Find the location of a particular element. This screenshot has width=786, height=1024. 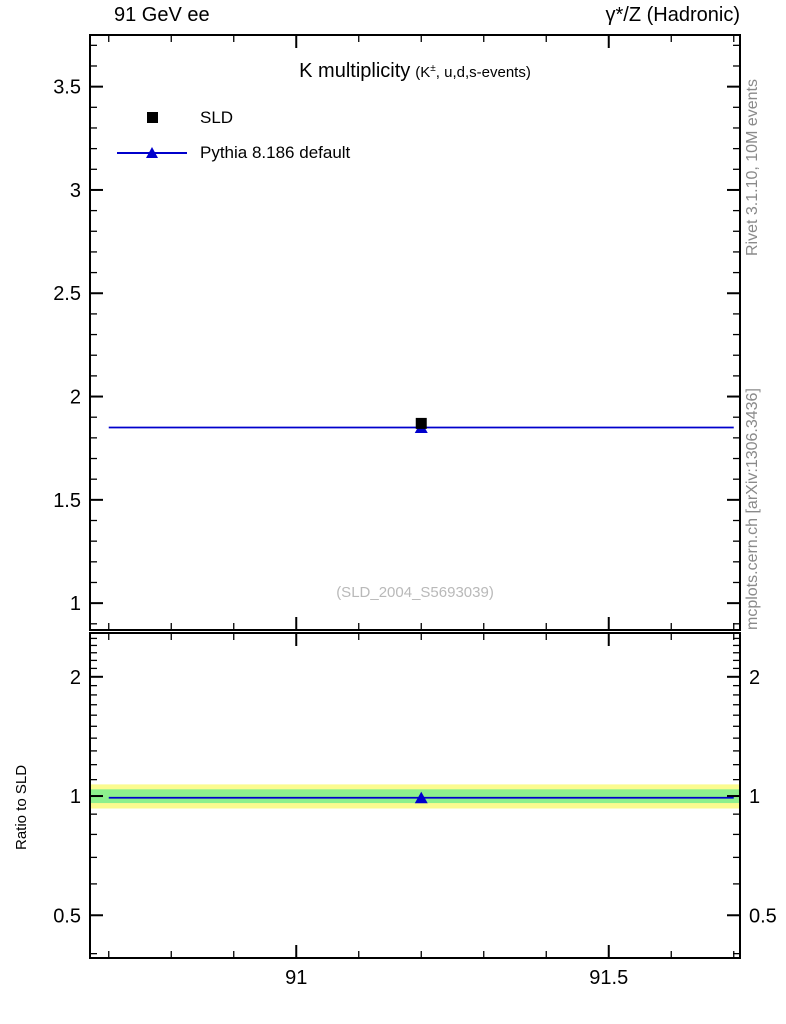

plot-title: K multiplicity (K±, u,d,s-events) is located at coordinates (415, 71).